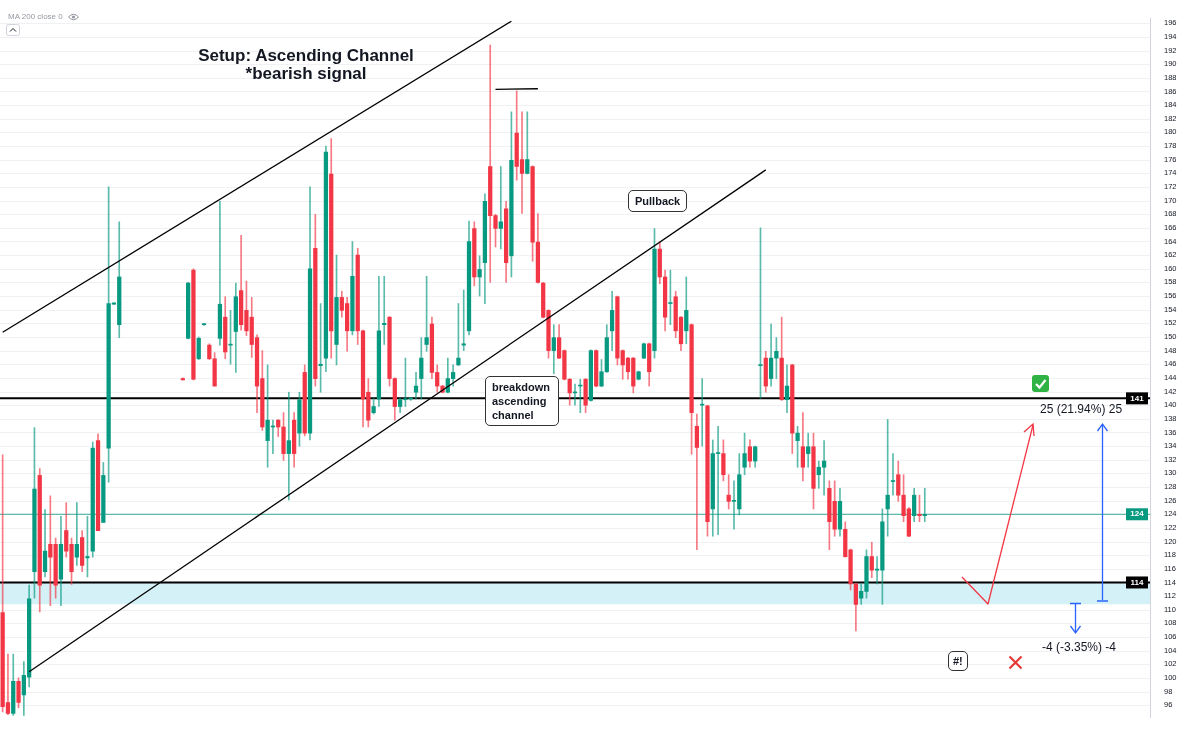 Image resolution: width=1200 pixels, height=736 pixels. What do you see at coordinates (306, 56) in the screenshot?
I see `text: Setup: Ascending Channel` at bounding box center [306, 56].